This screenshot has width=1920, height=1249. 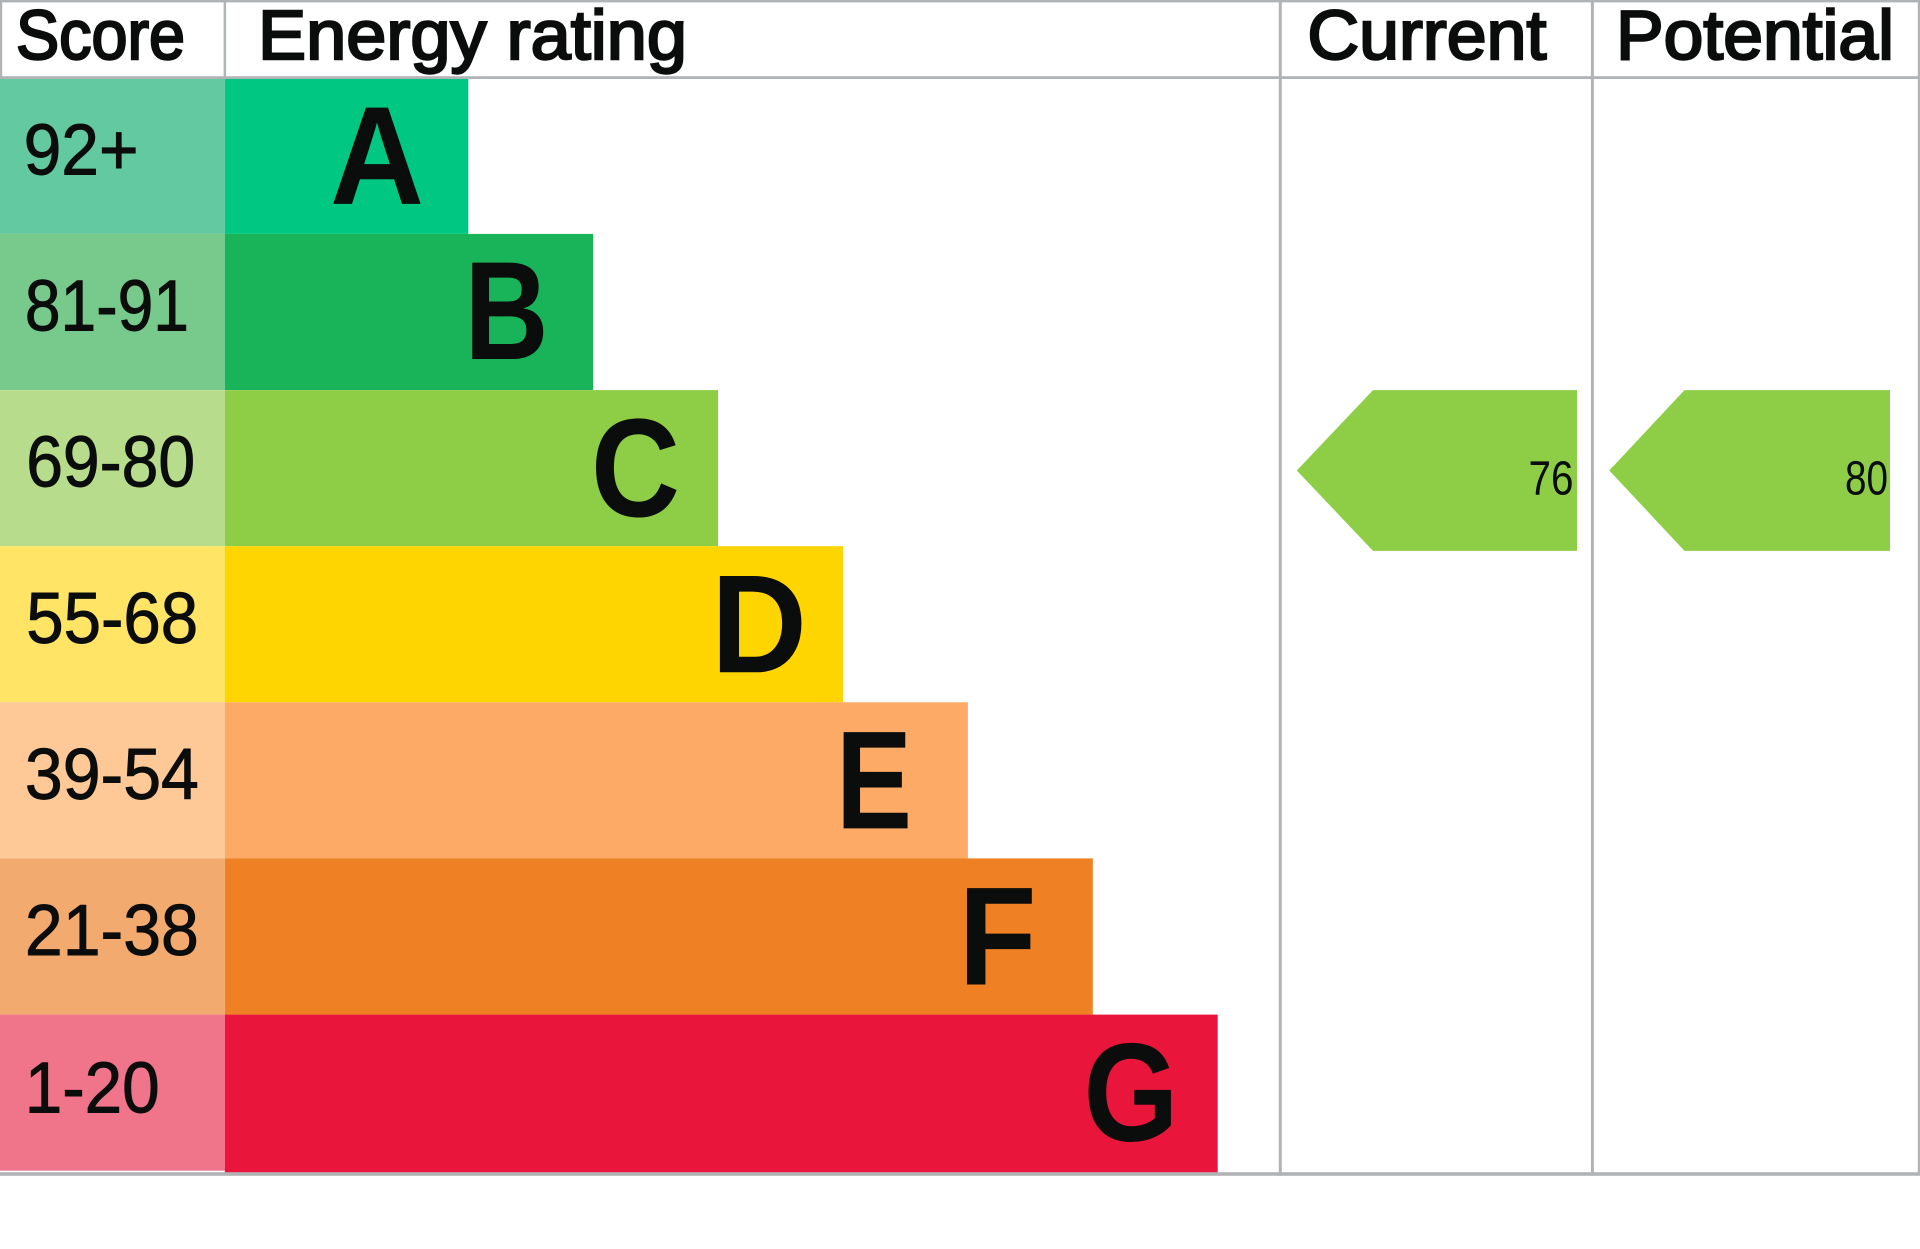 What do you see at coordinates (112, 619) in the screenshot?
I see `svg-text: 55-68` at bounding box center [112, 619].